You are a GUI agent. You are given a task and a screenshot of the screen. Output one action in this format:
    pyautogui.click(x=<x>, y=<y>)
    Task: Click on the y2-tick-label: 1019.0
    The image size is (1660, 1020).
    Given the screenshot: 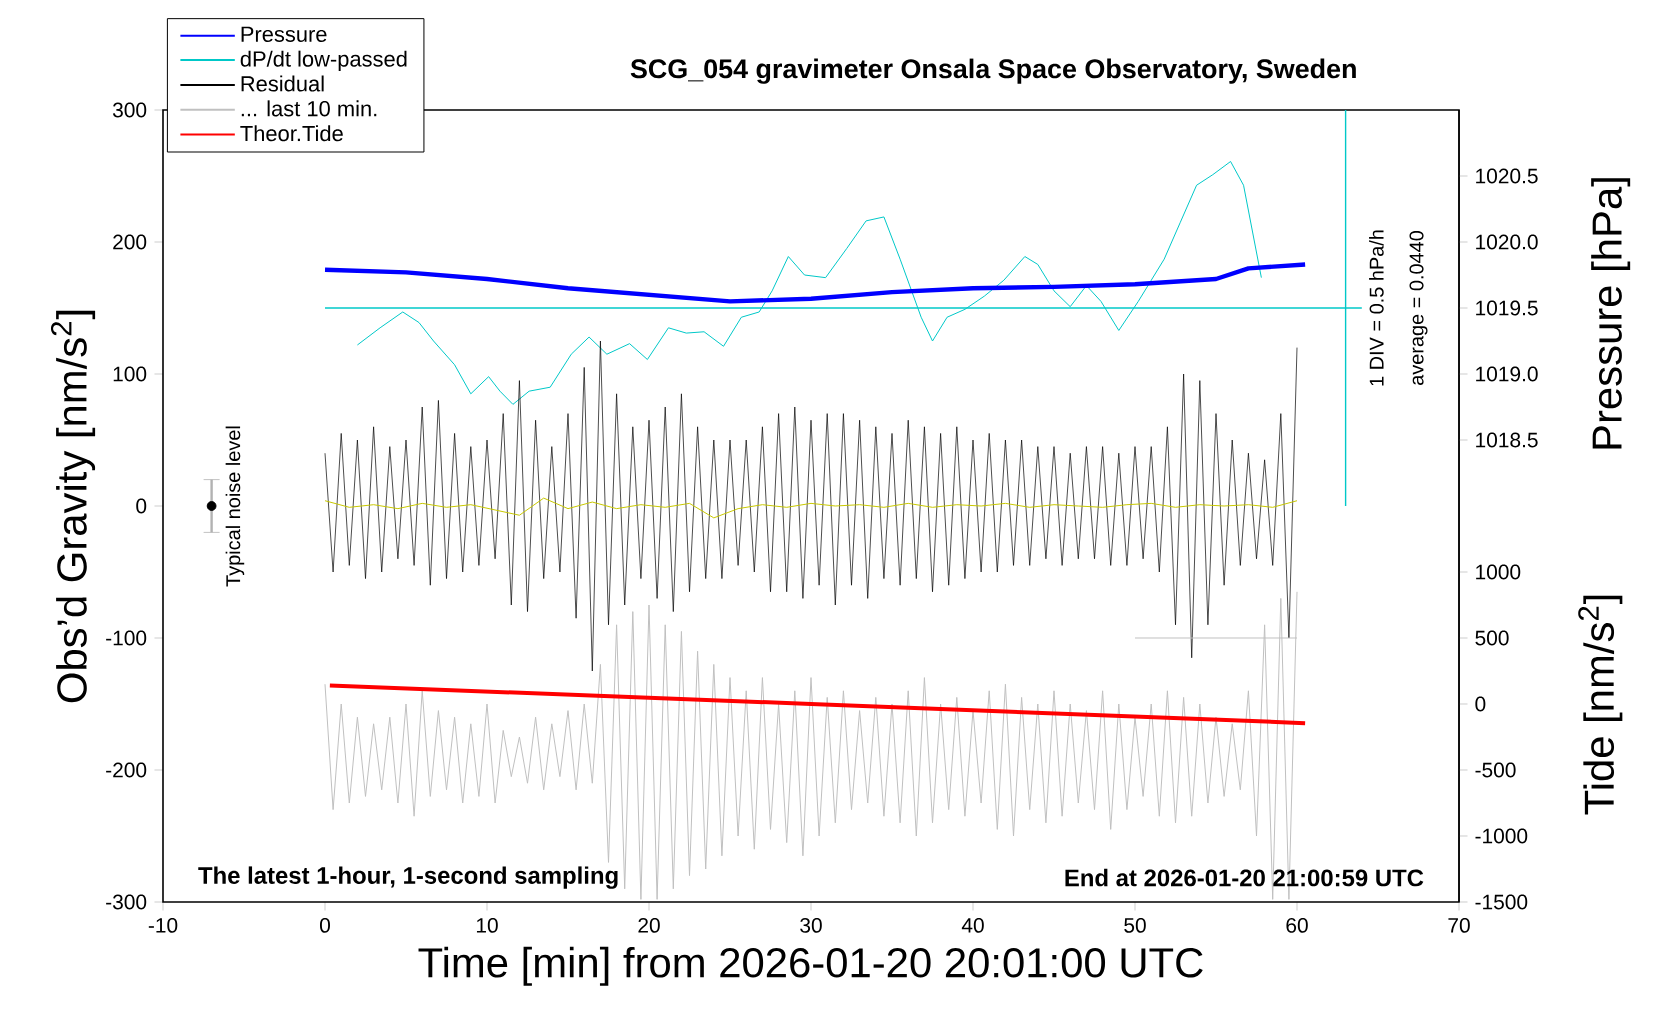 What is the action you would take?
    pyautogui.click(x=1507, y=374)
    